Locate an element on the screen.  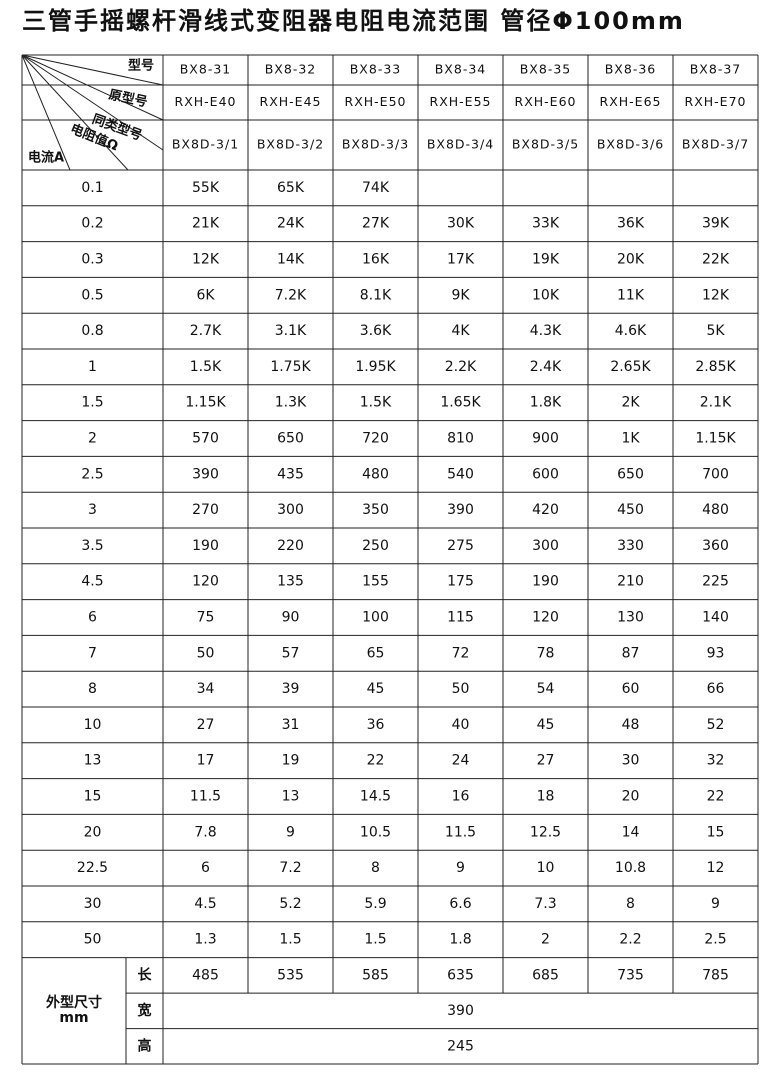
current-cell: 0.3 is located at coordinates (92, 260).